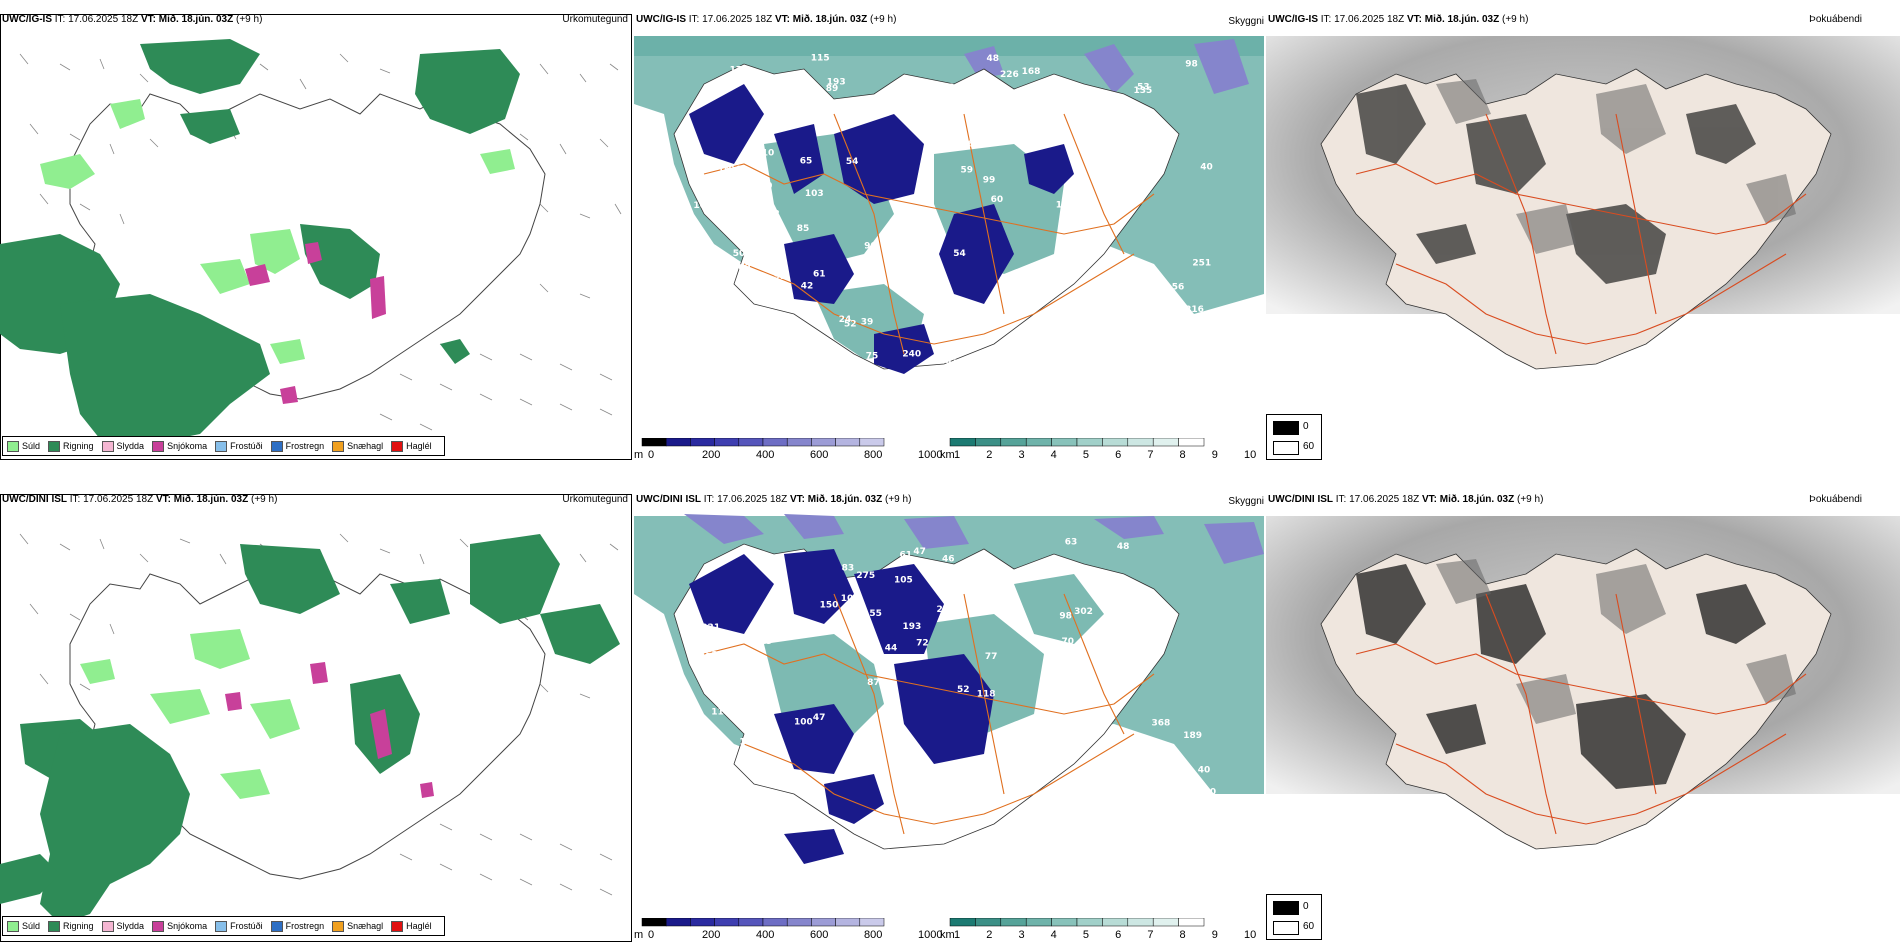 Image resolution: width=1900 pixels, height=950 pixels. What do you see at coordinates (739, 71) in the screenshot?
I see `visibility-value-label: 175` at bounding box center [739, 71].